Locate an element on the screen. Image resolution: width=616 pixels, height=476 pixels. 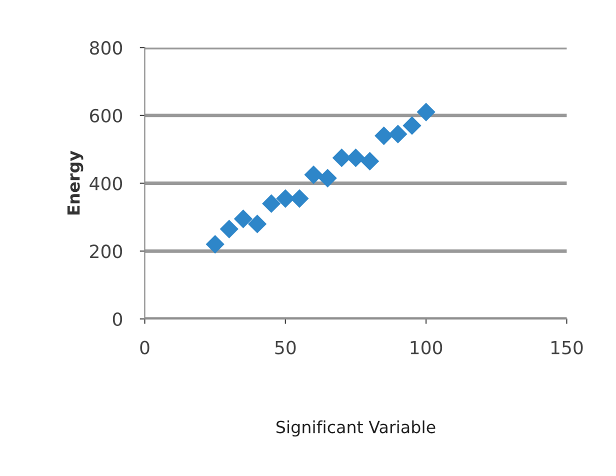
y-tick-label: 800 is located at coordinates (106, 48).